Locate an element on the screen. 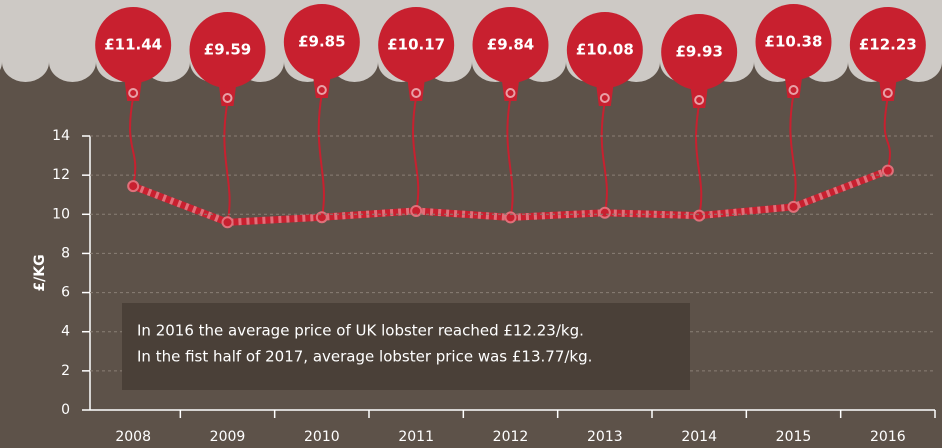 The width and height of the screenshot is (942, 448). annotation-box is located at coordinates (406, 346).